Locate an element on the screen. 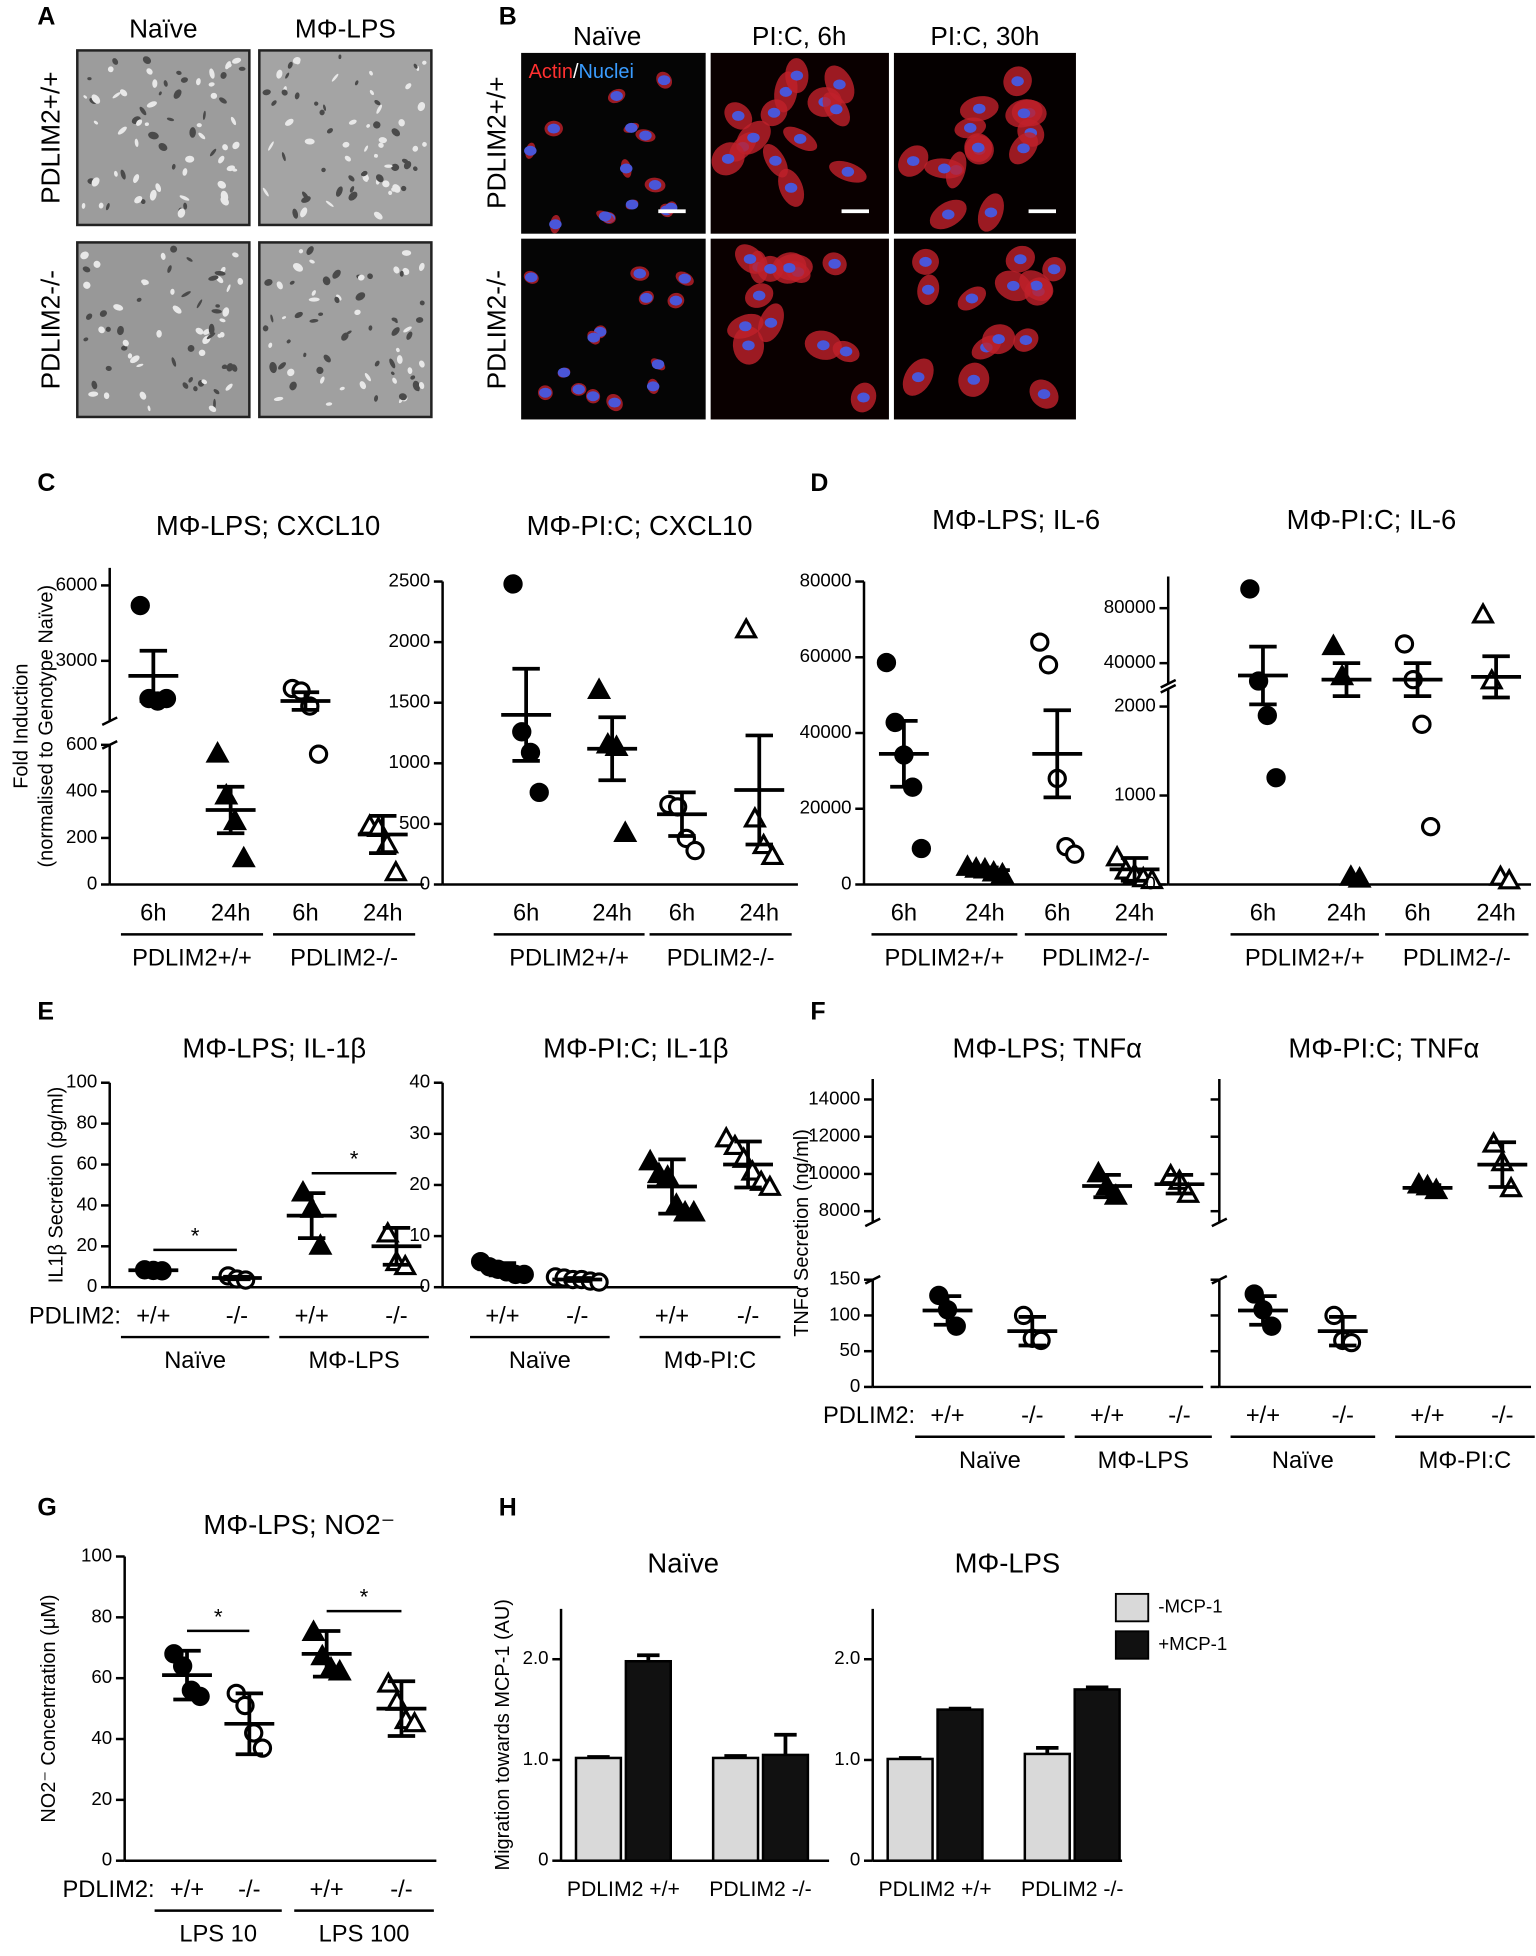 Image resolution: width=1536 pixels, height=1956 pixels. y-tick-label: 40 is located at coordinates (419, 1081).